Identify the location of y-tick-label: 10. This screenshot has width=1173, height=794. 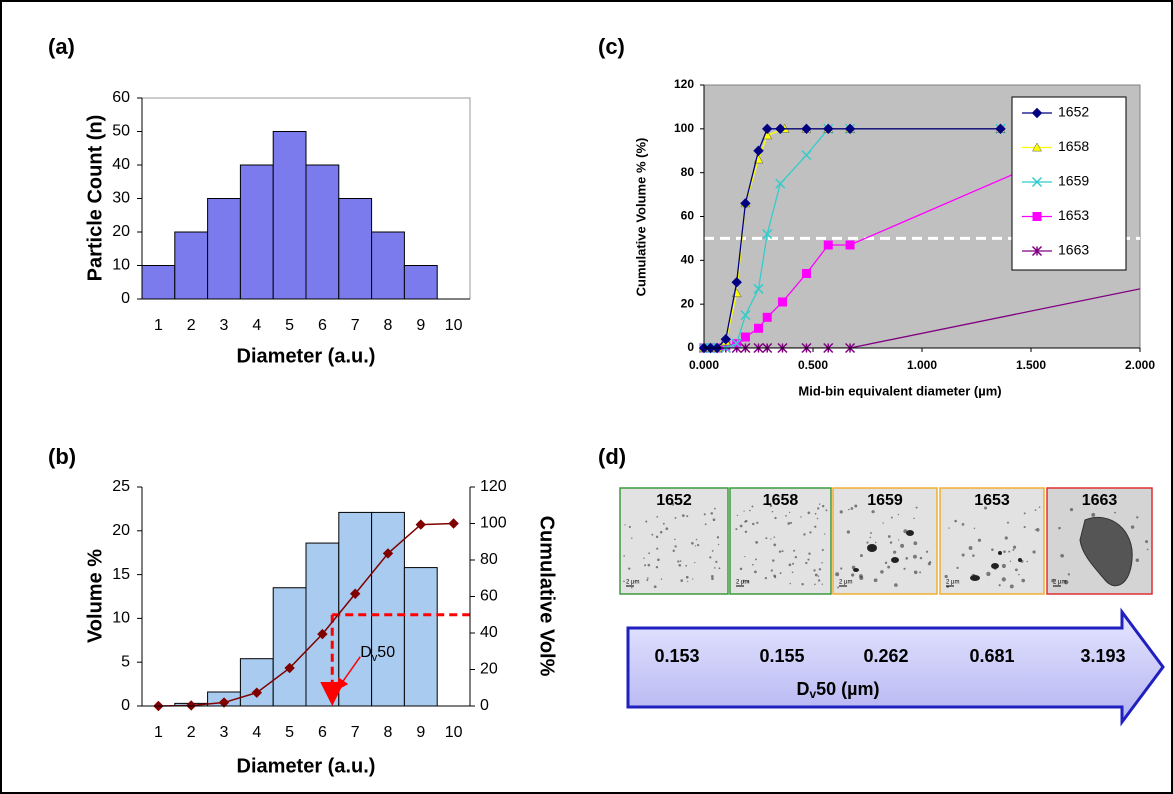
(121, 265).